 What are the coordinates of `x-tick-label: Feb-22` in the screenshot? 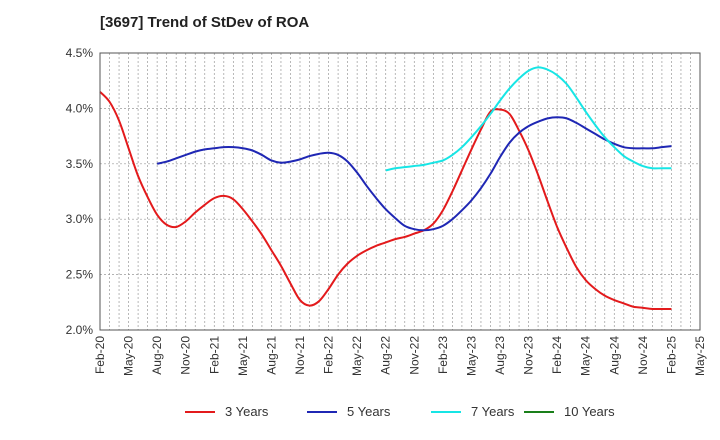 It's located at (329, 355).